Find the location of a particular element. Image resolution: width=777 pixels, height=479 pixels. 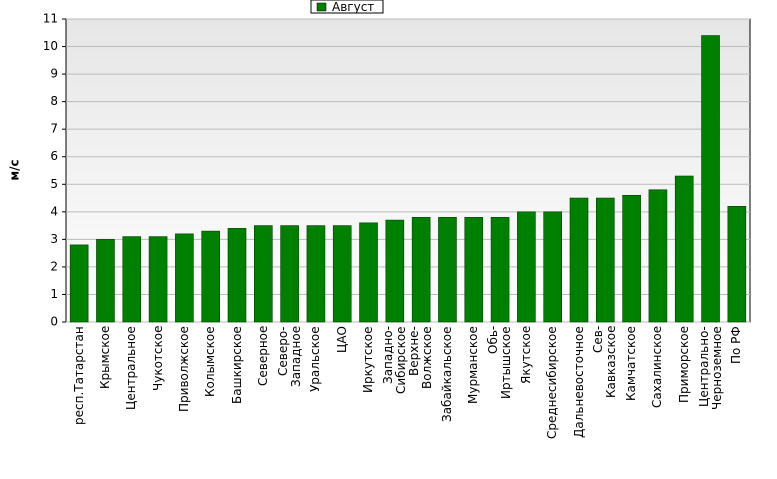

x-tick-label: Мурманское is located at coordinates (473, 365).